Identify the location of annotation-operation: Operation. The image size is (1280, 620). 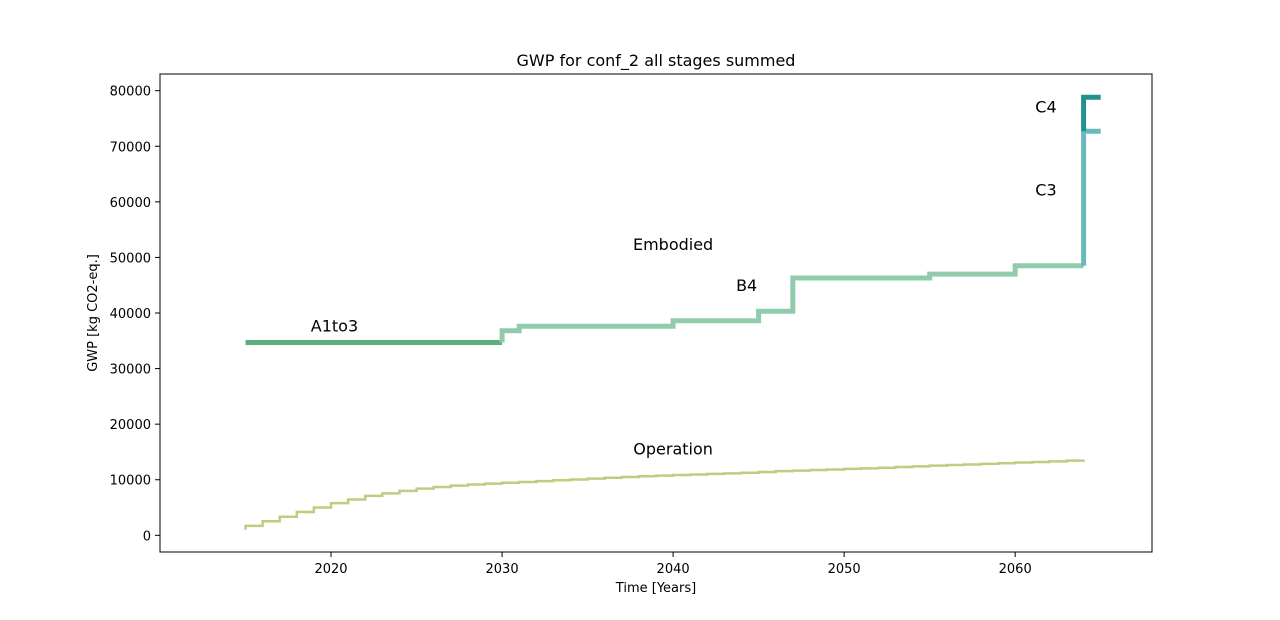
(673, 449).